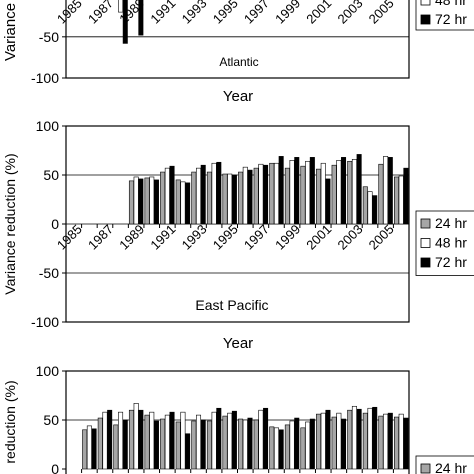 The width and height of the screenshot is (474, 474). What do you see at coordinates (116, 447) in the screenshot?
I see `bottom-bar-24hr-1988` at bounding box center [116, 447].